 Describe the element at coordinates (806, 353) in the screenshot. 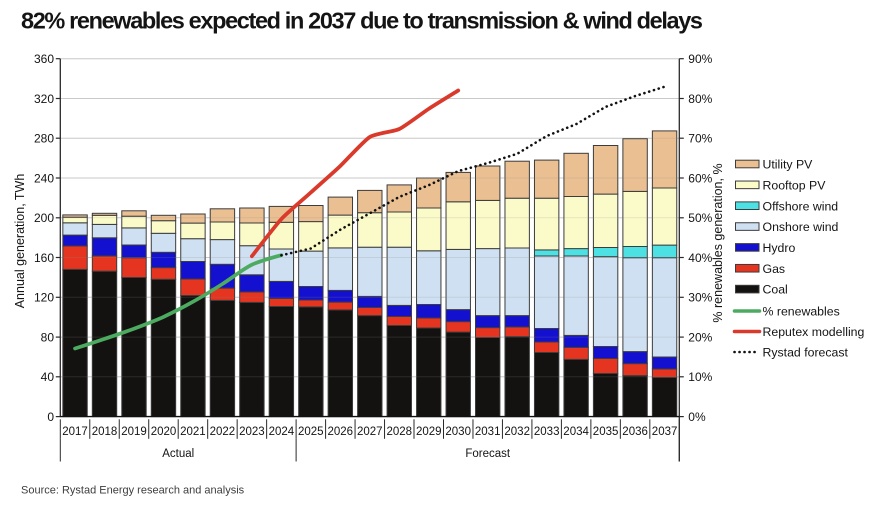

I see `svg-text: Rystad forecast` at that location.